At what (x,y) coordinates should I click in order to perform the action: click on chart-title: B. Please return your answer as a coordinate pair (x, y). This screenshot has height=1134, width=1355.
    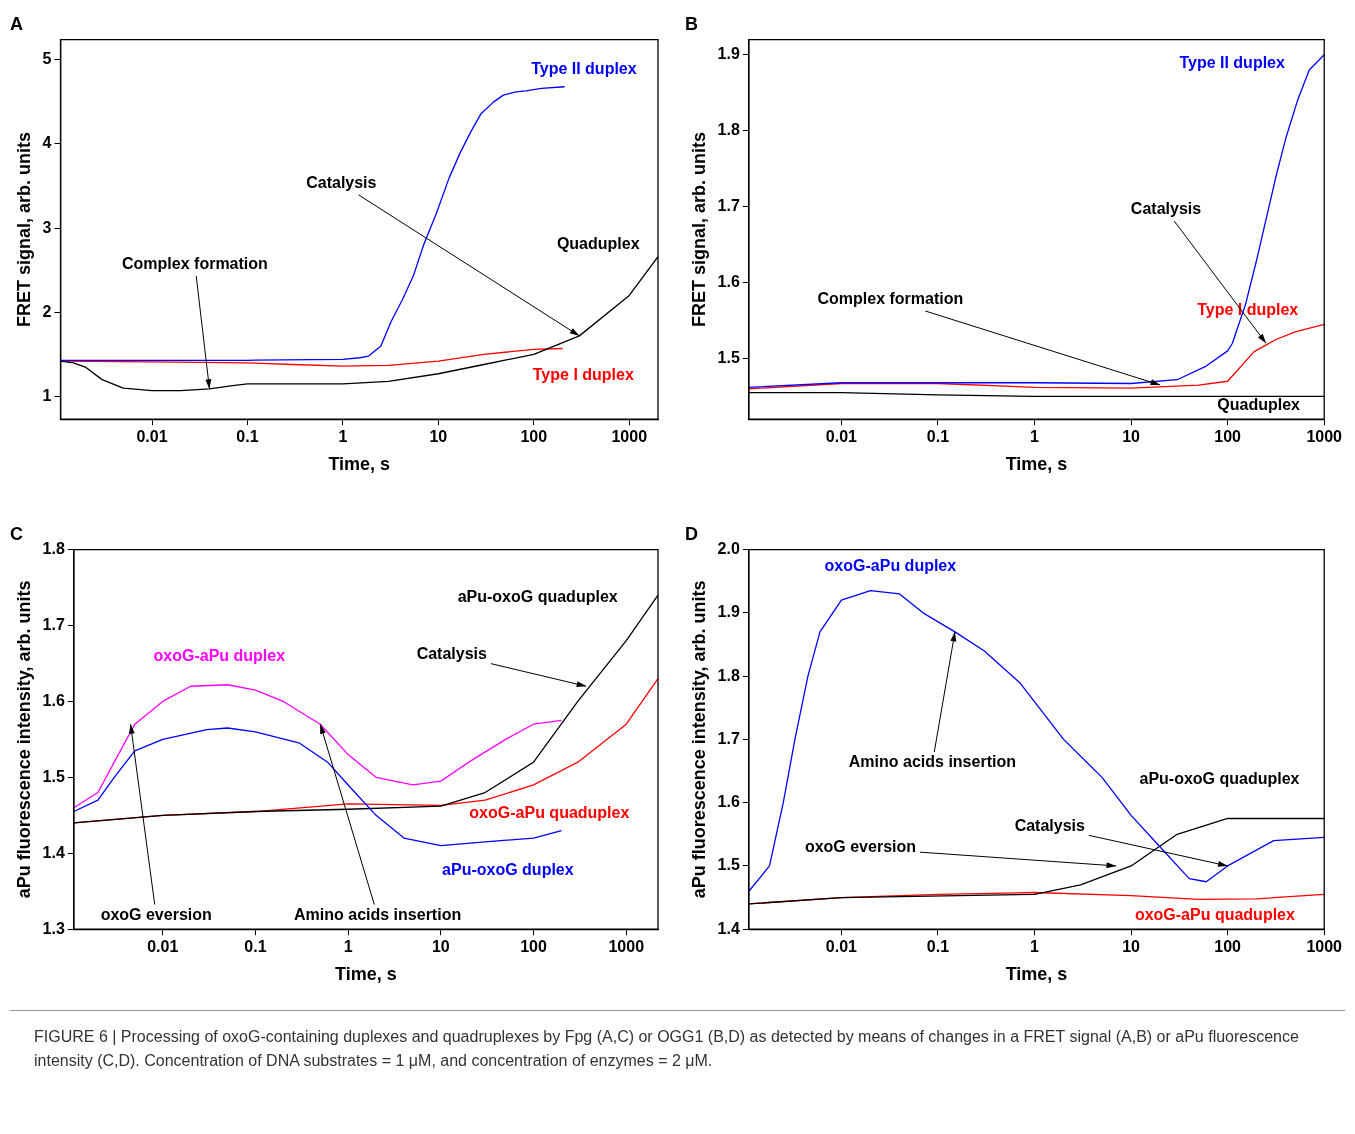
    Looking at the image, I should click on (691, 23).